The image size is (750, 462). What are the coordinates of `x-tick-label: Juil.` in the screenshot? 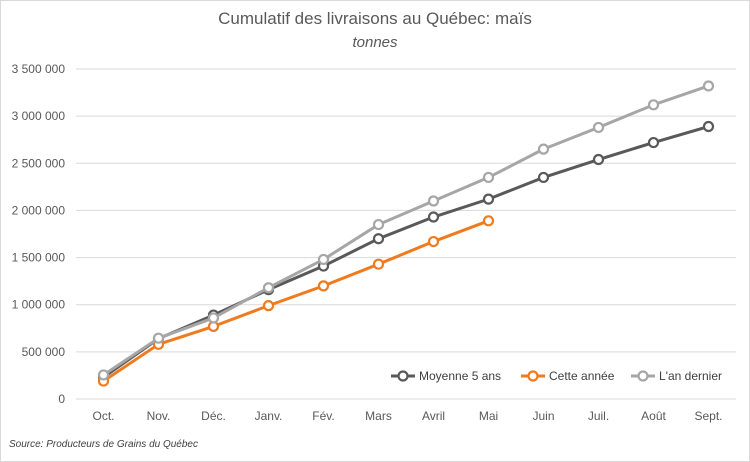 It's located at (598, 416).